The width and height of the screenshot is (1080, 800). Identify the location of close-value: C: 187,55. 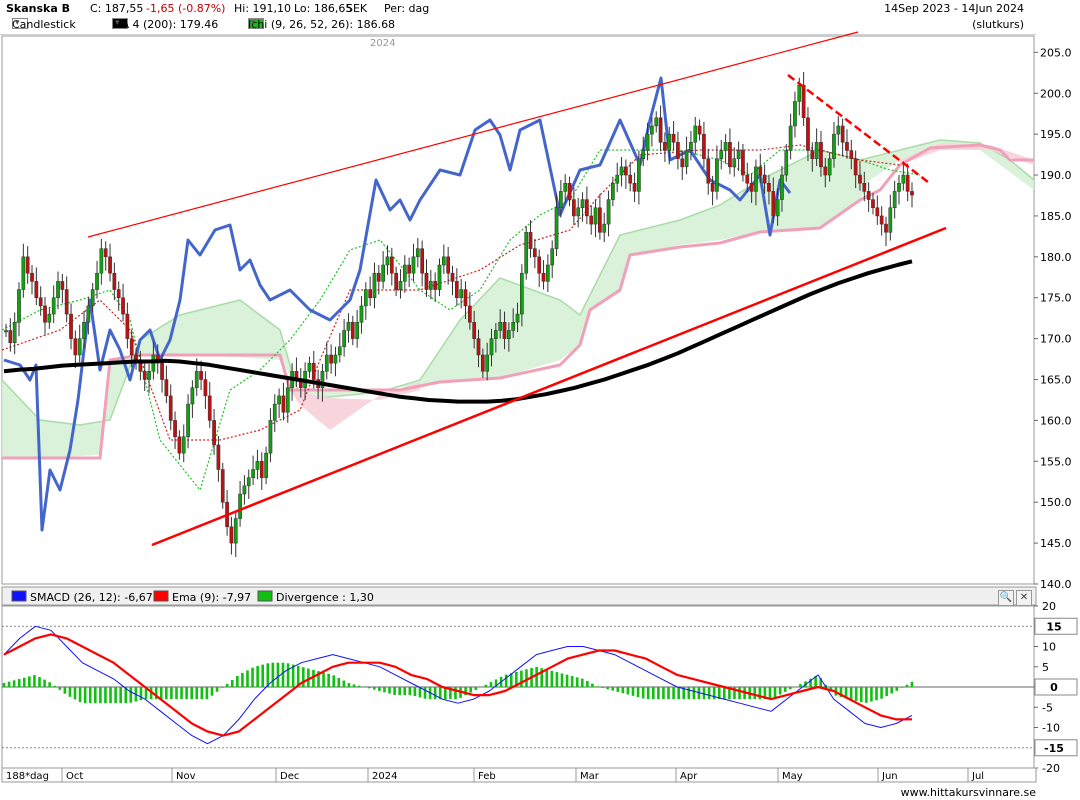
(117, 8).